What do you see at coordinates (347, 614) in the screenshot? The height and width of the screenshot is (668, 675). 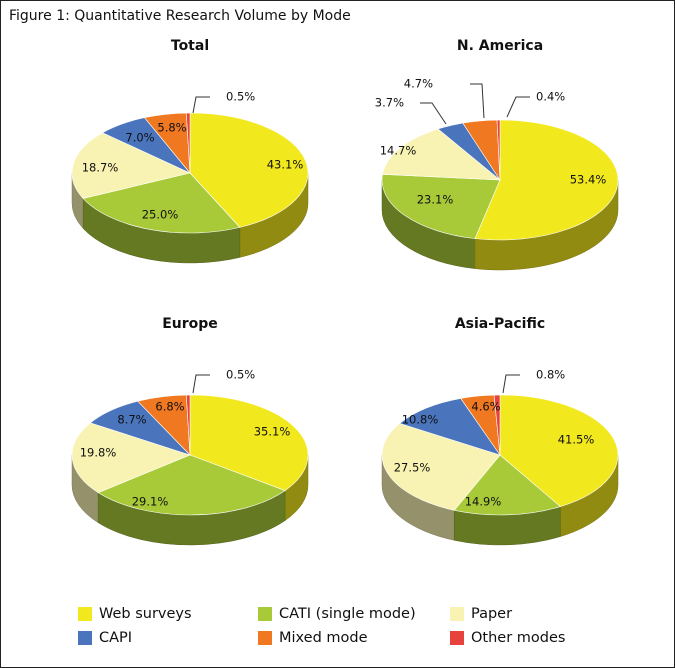 I see `legend-label-cati: CATI (single mode)` at bounding box center [347, 614].